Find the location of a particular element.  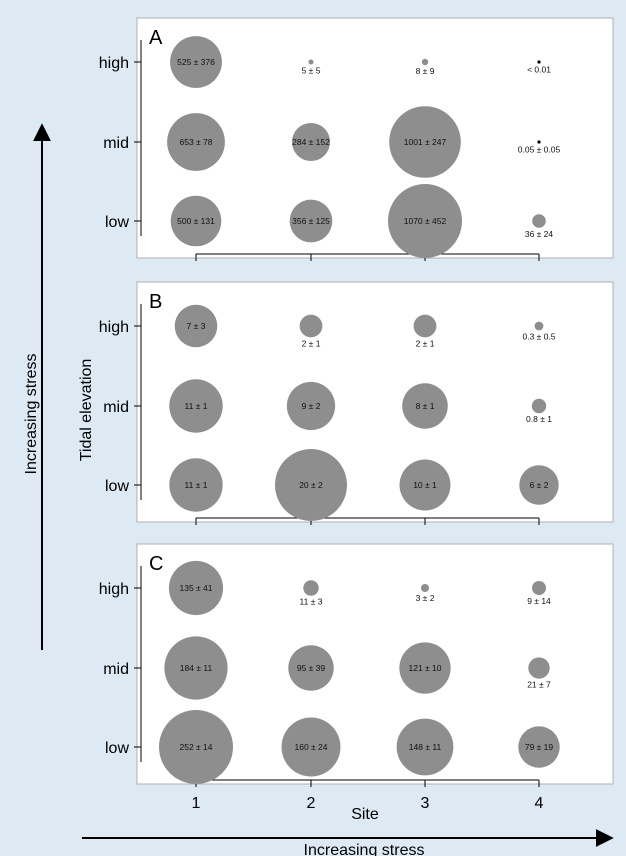

stress-label-vertical: Increasing stress is located at coordinates (31, 414).